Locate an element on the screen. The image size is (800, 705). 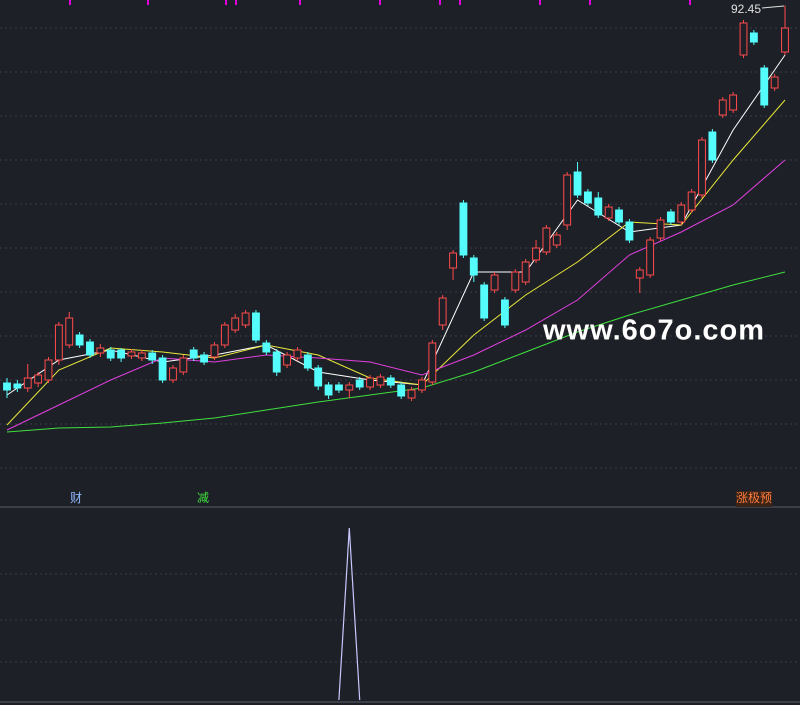
annotation: 涨极预 is located at coordinates (754, 497).